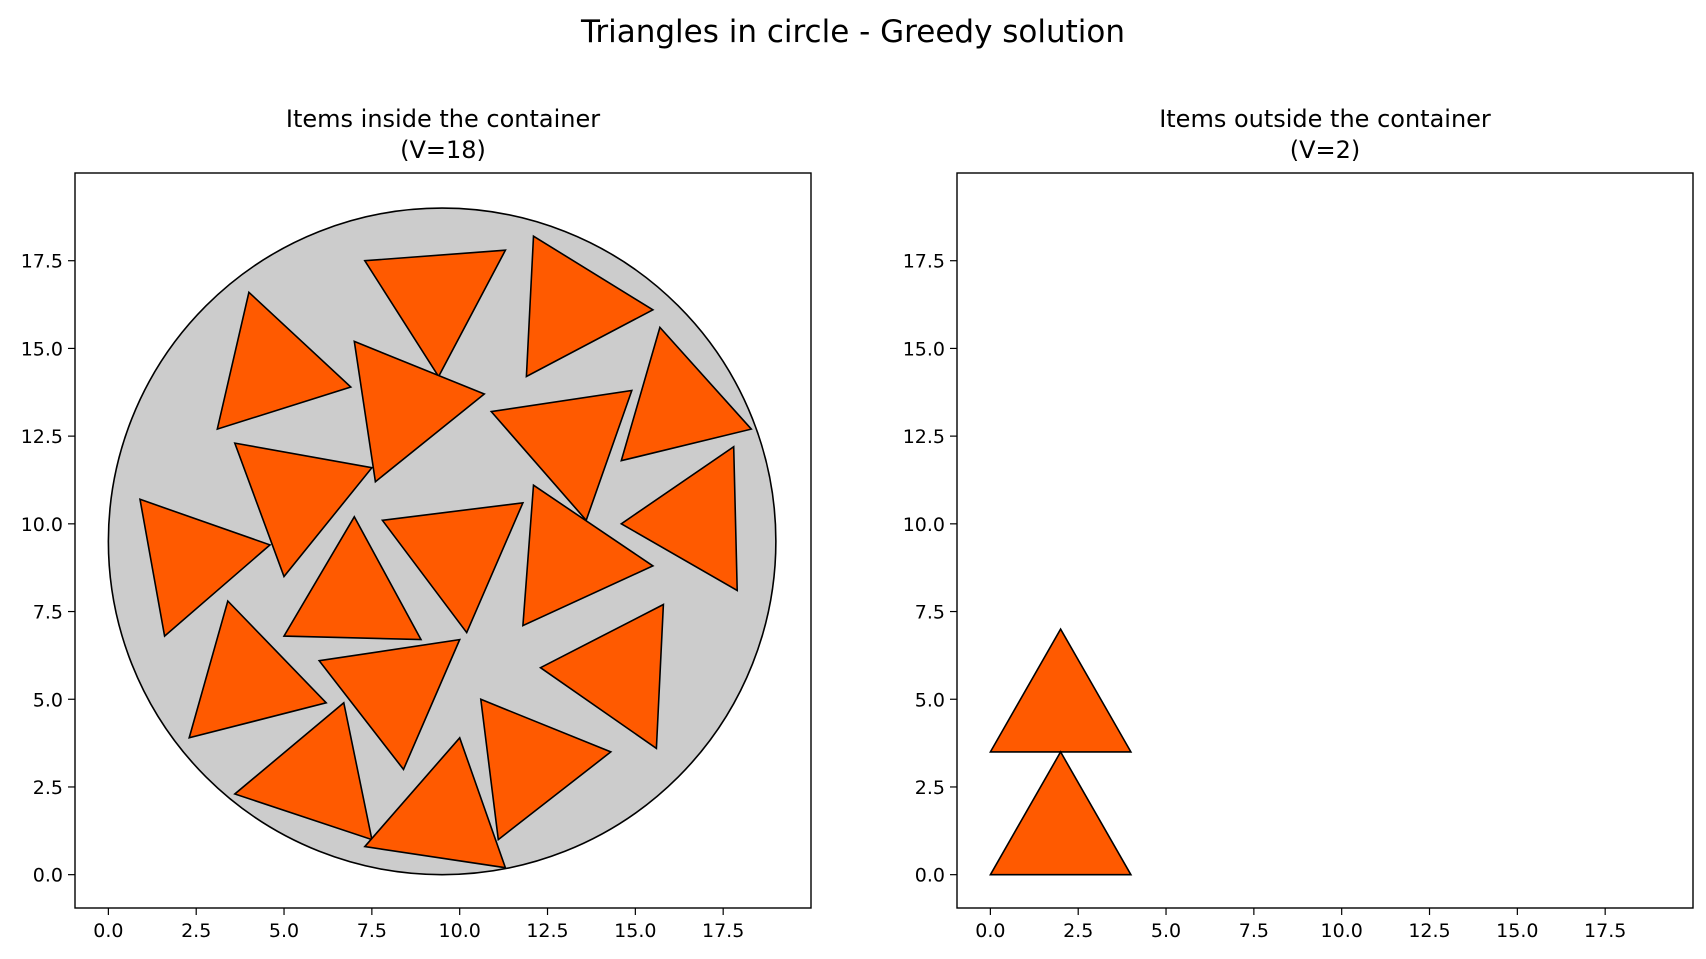 The height and width of the screenshot is (959, 1706). I want to click on panel-title-line-1: Items outside the container, so click(1325, 119).